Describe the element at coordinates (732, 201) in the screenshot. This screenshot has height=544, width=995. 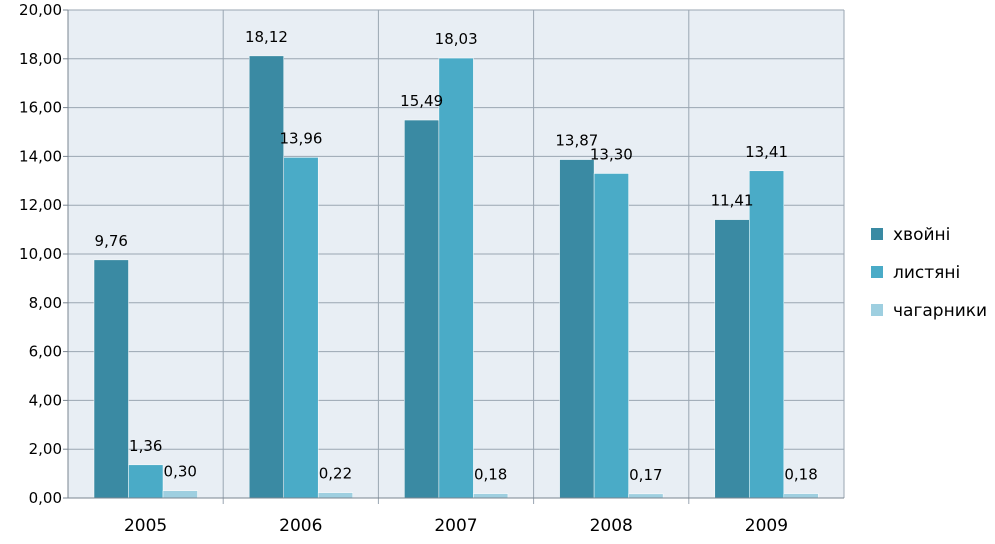
I see `data-label: 11,41` at that location.